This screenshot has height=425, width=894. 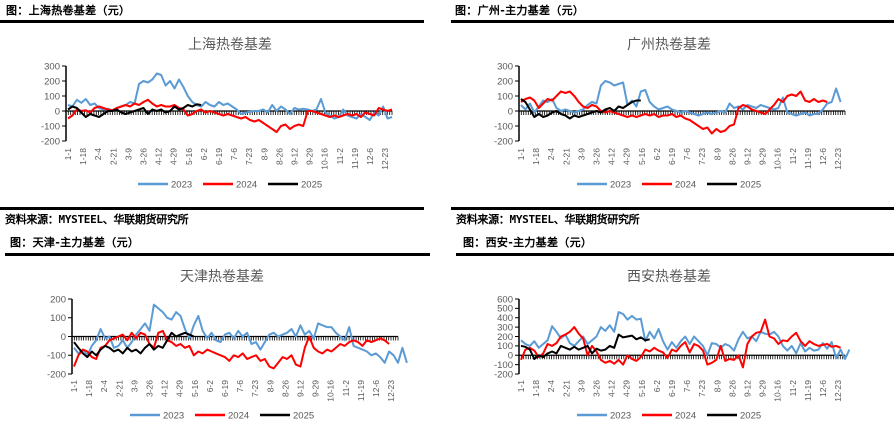 I want to click on x-tick-label: 8-26, so click(x=732, y=388).